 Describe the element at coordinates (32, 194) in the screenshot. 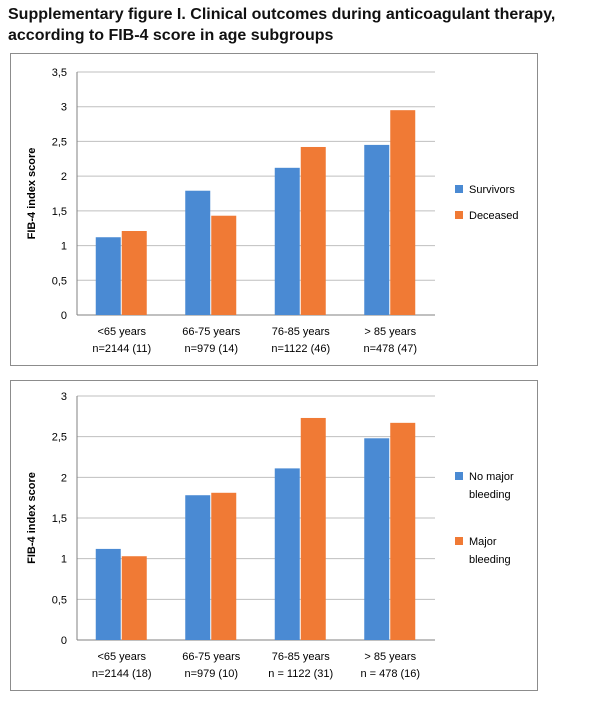

I see `c1-y-axis-label: FIB-4 index score` at that location.